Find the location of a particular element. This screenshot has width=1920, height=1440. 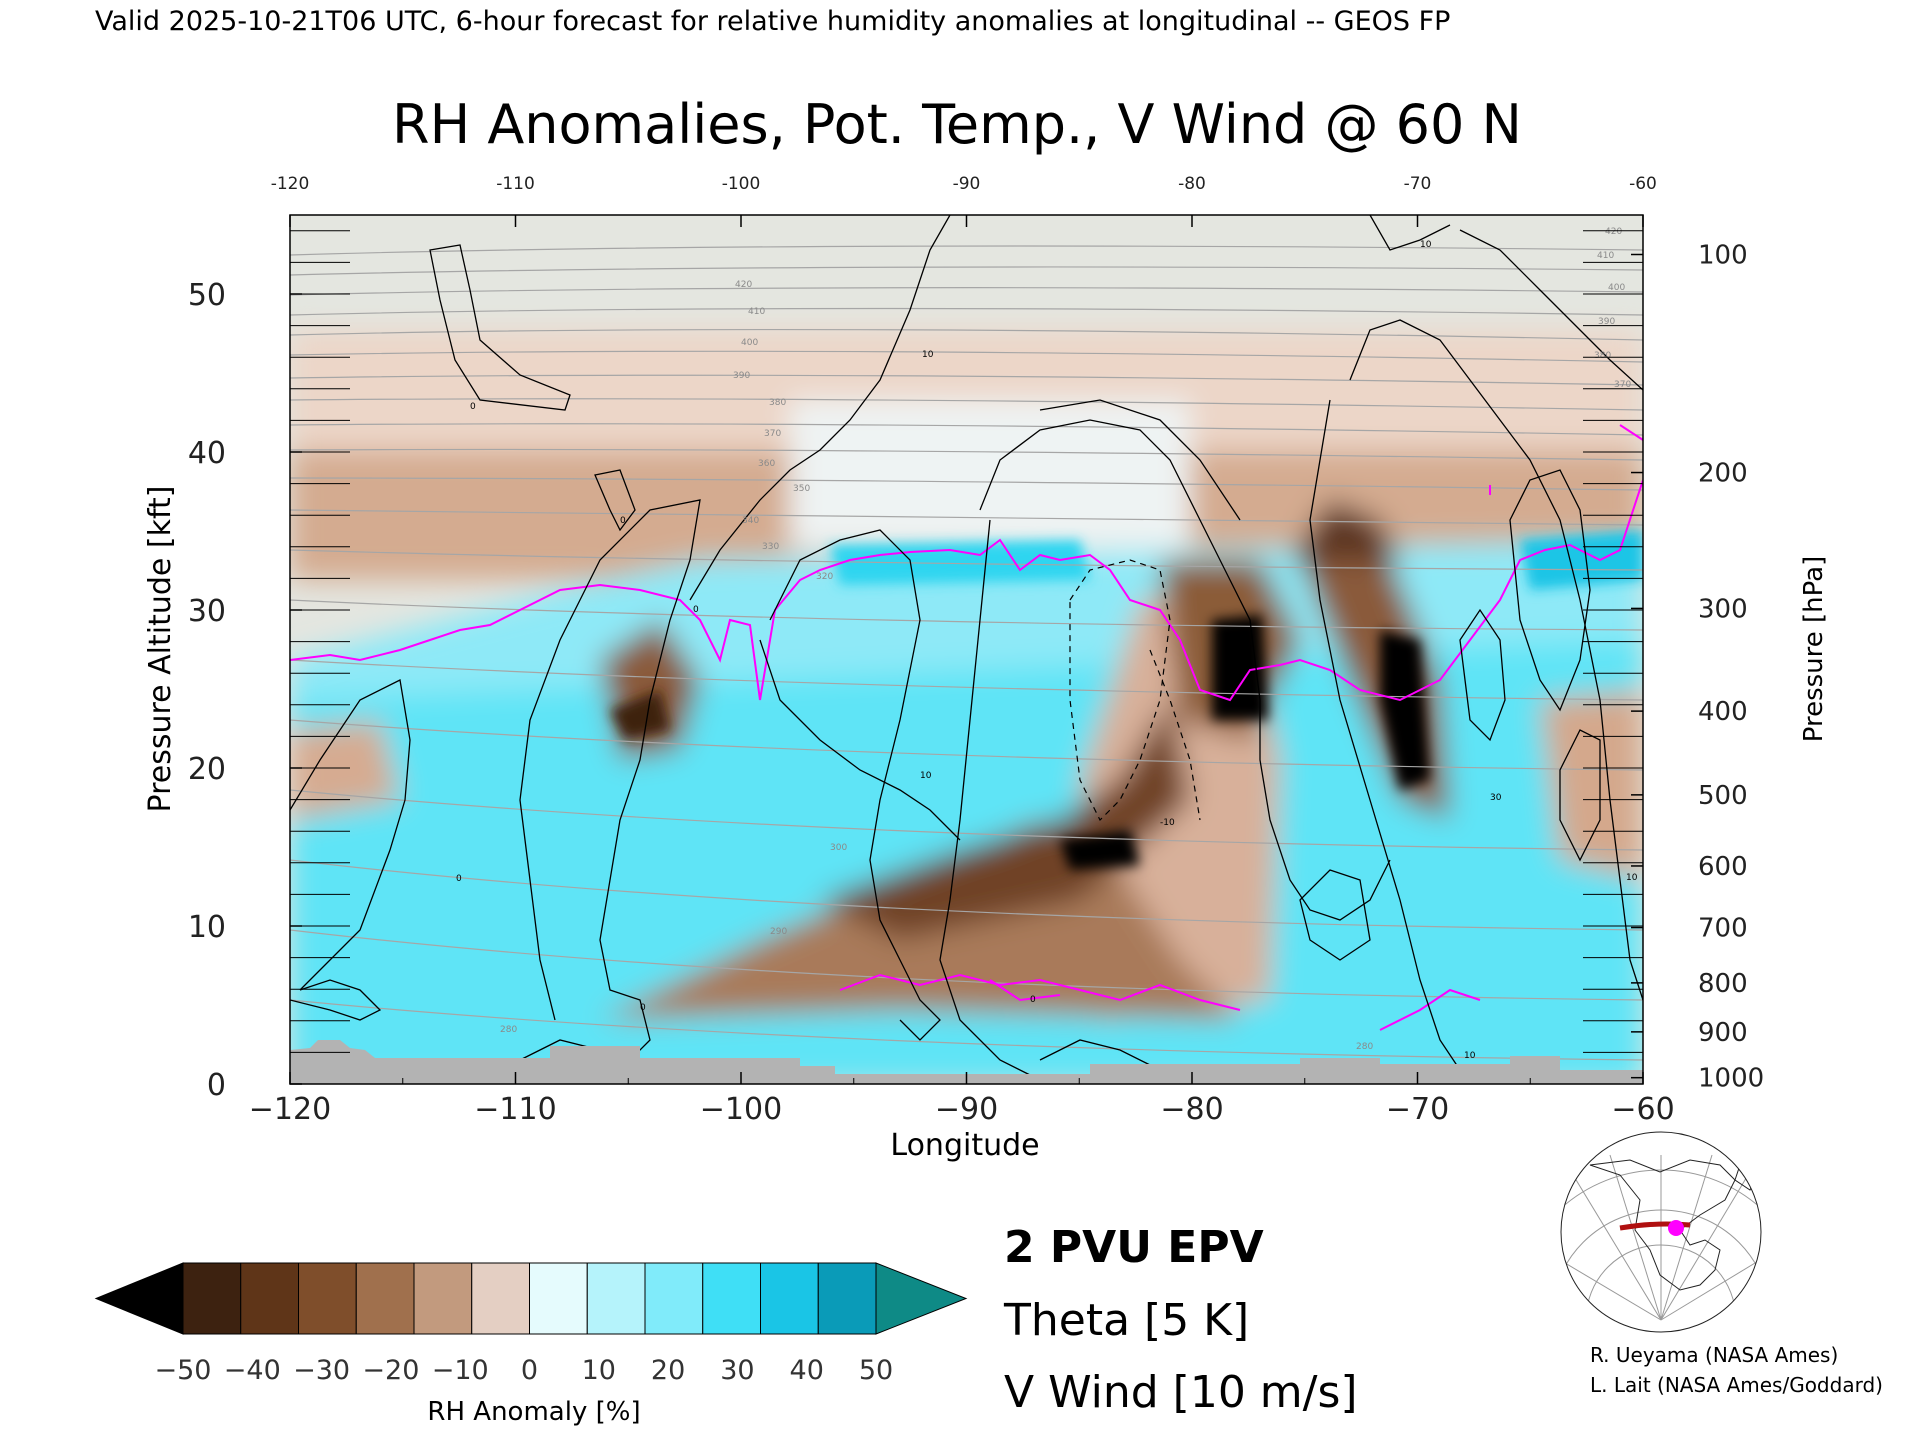

credit-line-1: R. Ueyama (NASA Ames) is located at coordinates (1714, 1355).